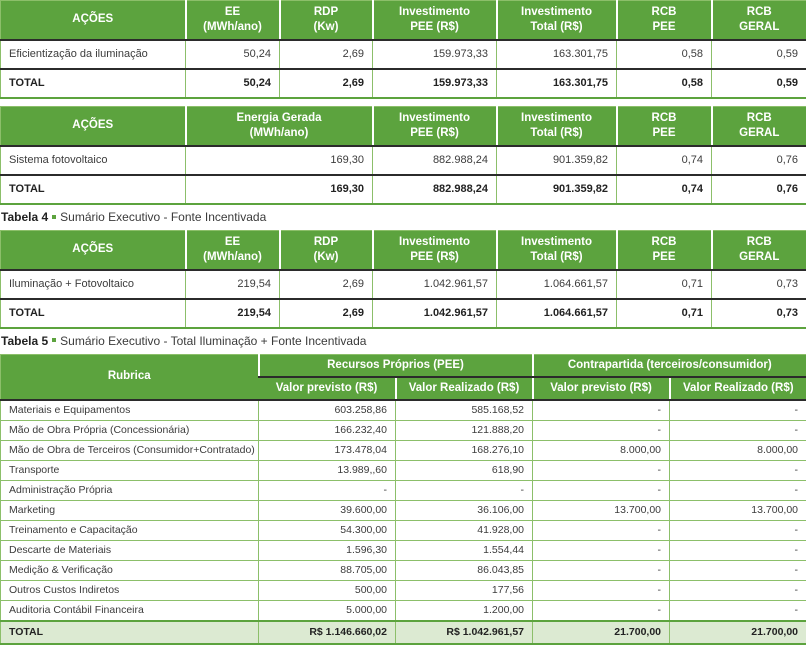 The width and height of the screenshot is (806, 645). Describe the element at coordinates (93, 160) in the screenshot. I see `row-label: Sistema fotovoltaico` at that location.